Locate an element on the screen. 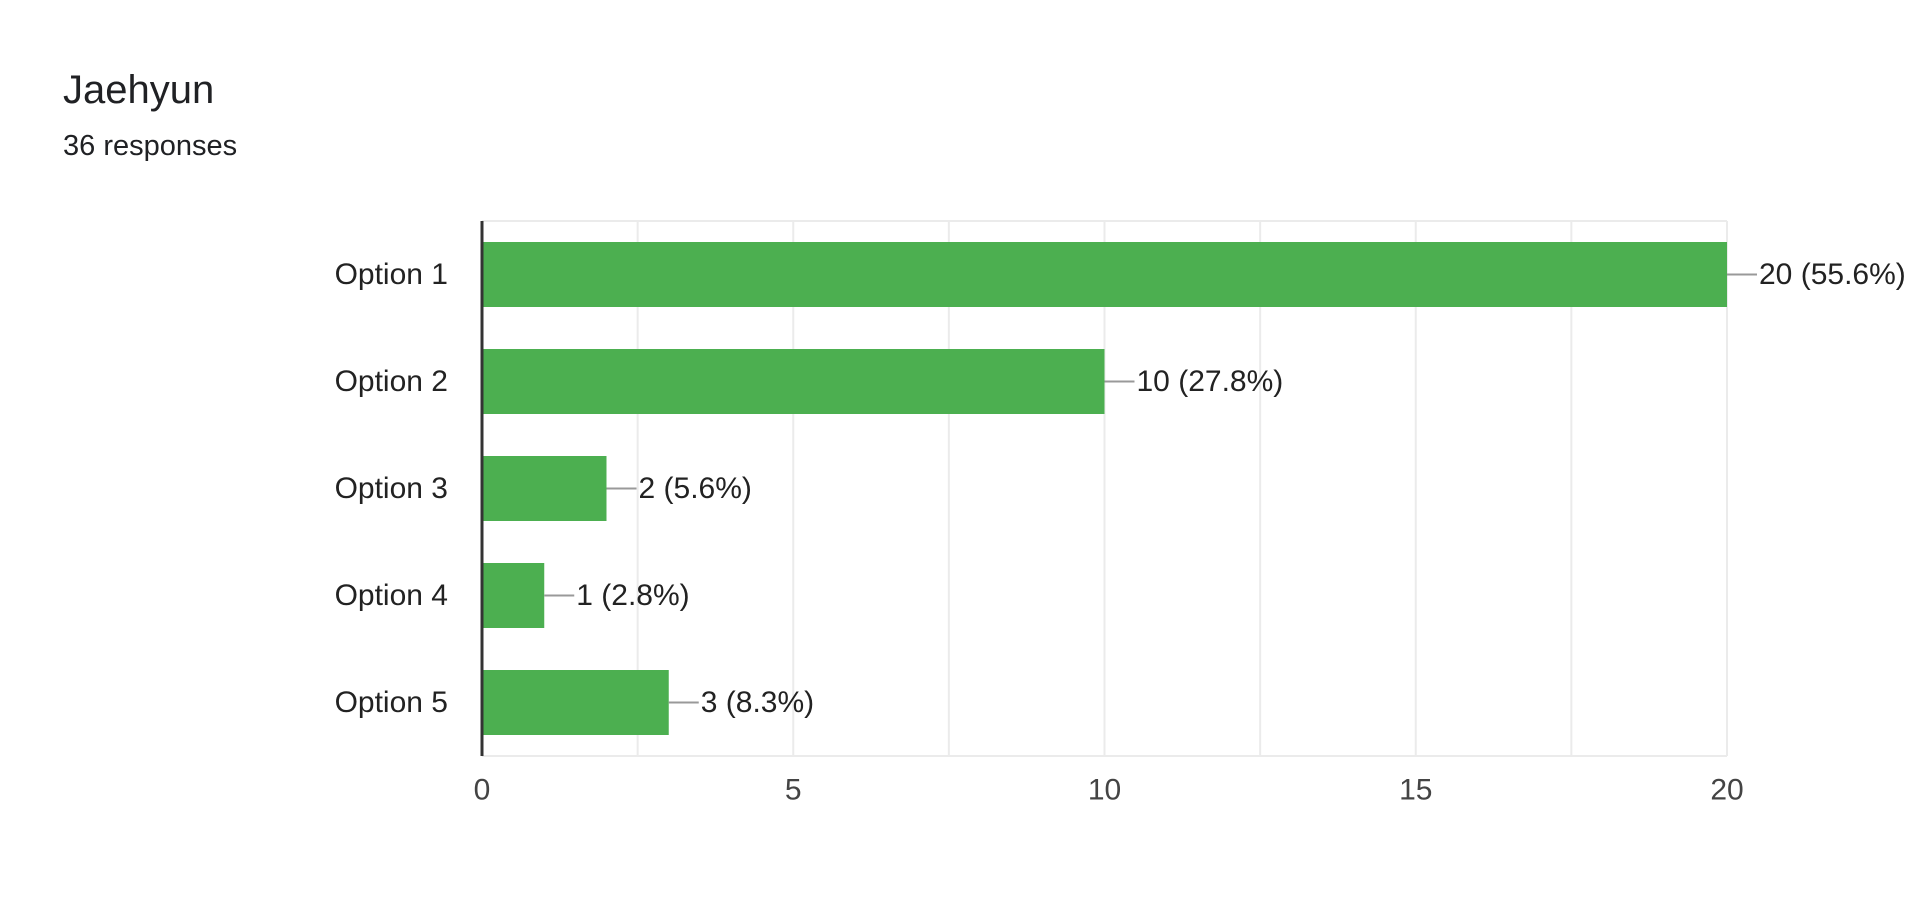 The width and height of the screenshot is (1920, 913). data-label: 1 (2.8%) is located at coordinates (632, 595).